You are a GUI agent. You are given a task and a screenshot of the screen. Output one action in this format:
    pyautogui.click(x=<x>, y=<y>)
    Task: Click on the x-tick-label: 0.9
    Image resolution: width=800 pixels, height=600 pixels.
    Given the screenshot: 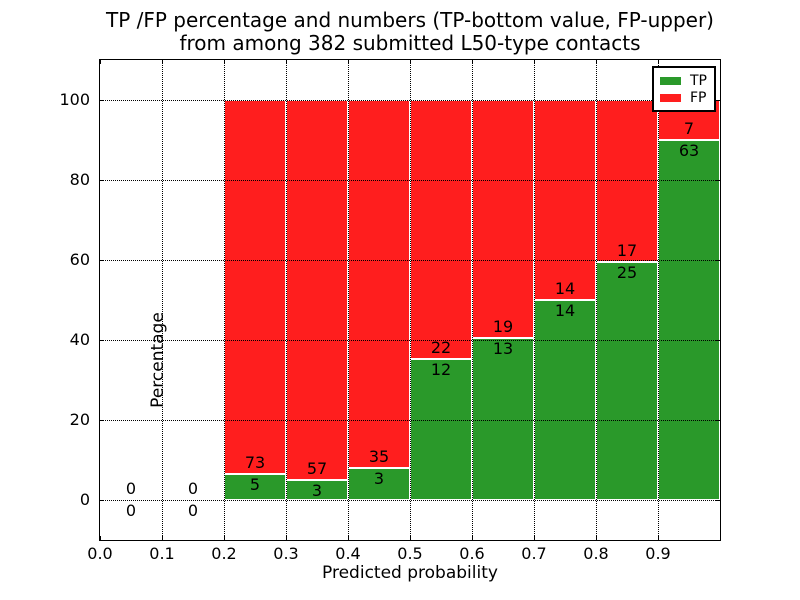 What is the action you would take?
    pyautogui.click(x=658, y=553)
    